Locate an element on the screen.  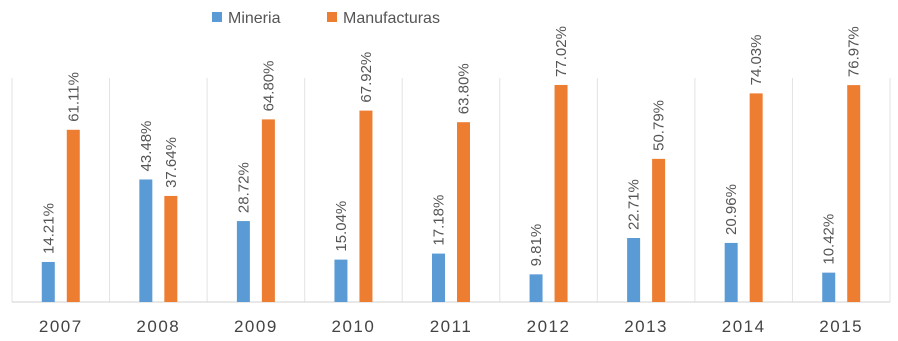
data-label-mineria-2009: 28.72% is located at coordinates (243, 187).